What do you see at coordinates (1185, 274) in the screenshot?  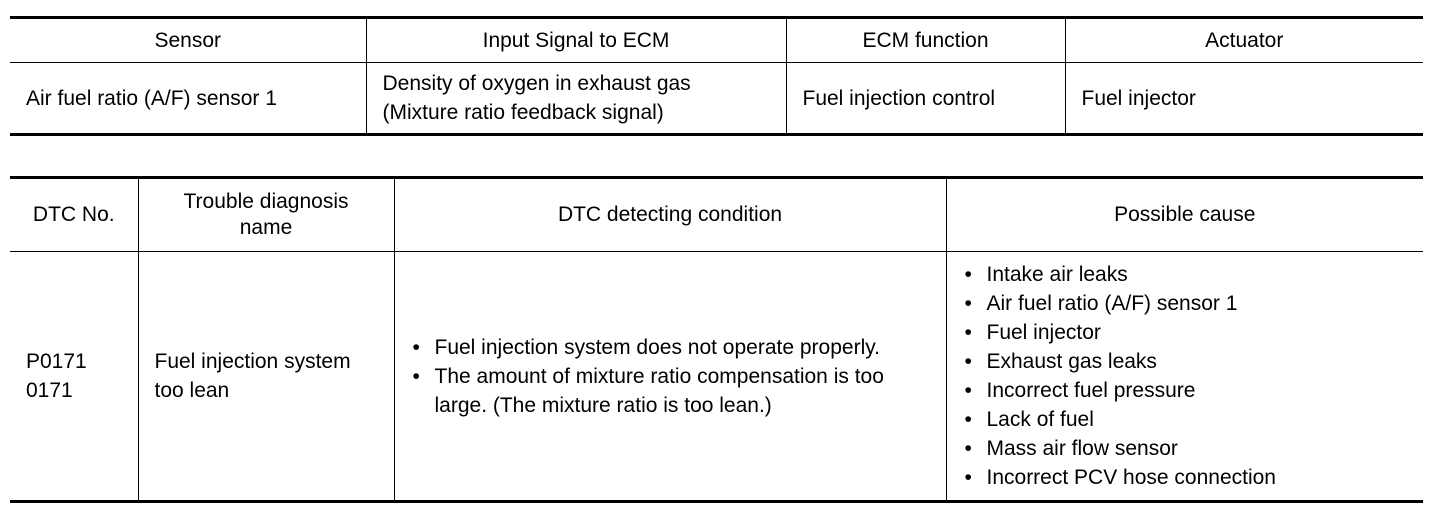 I see `list-item: Intake air leaks` at bounding box center [1185, 274].